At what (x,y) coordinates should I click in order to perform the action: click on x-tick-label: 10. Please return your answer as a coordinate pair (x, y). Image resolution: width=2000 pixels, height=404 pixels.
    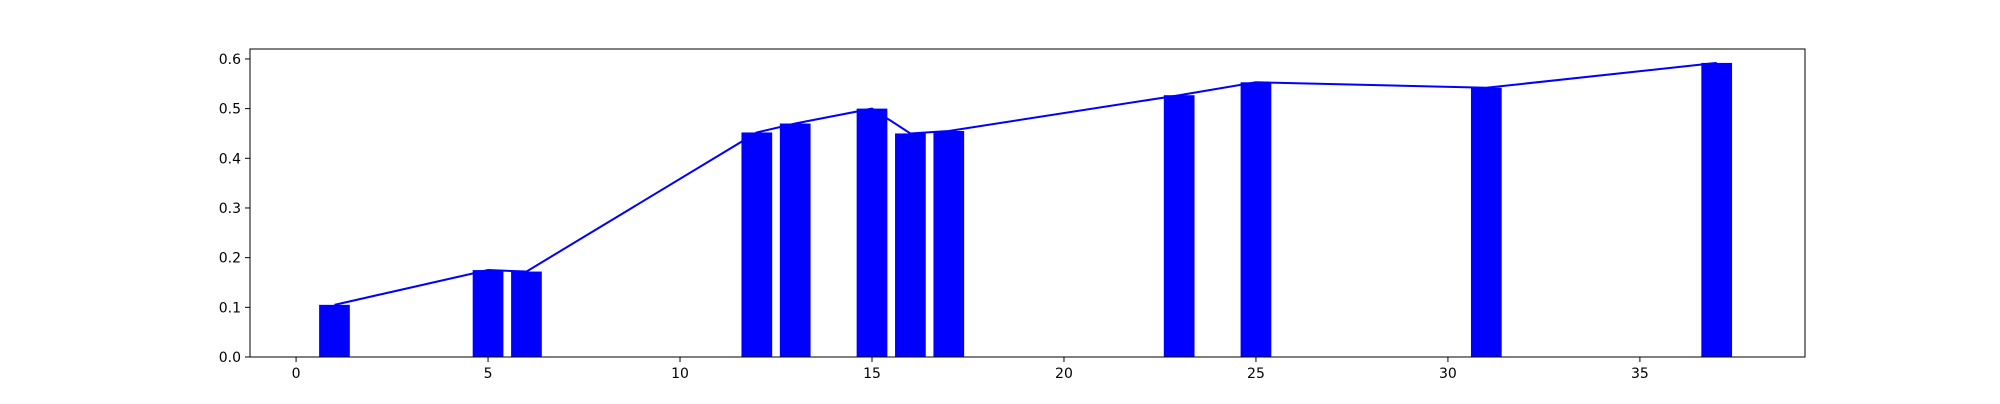
    Looking at the image, I should click on (680, 374).